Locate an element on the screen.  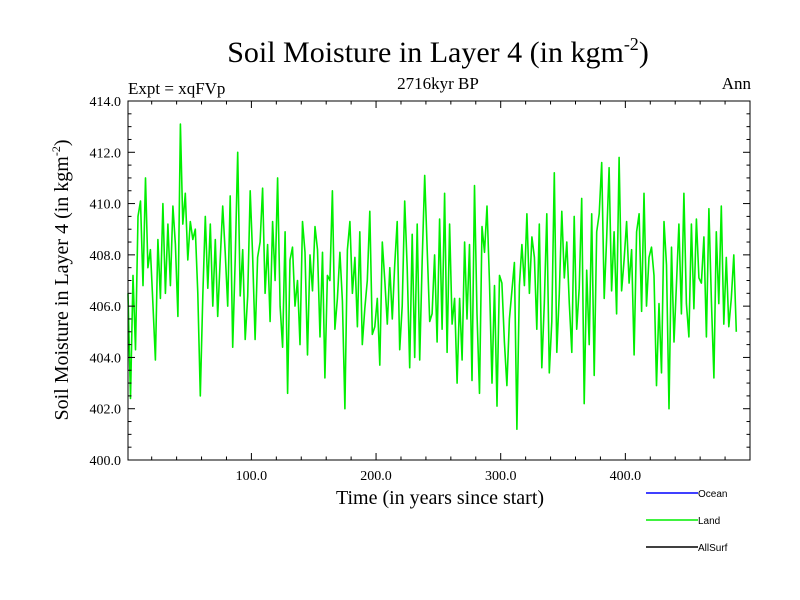
x-tick-label: 200.0 is located at coordinates (376, 476).